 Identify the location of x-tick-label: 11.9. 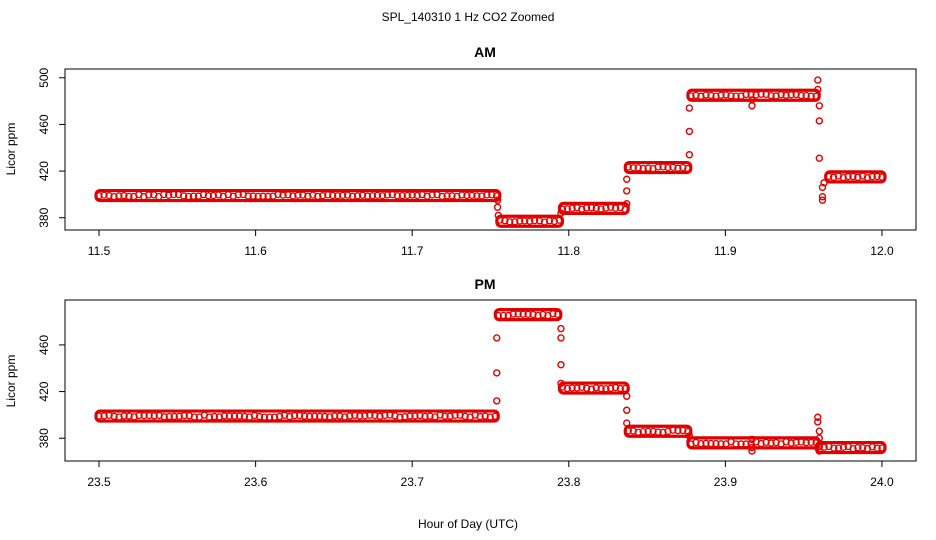
(725, 251).